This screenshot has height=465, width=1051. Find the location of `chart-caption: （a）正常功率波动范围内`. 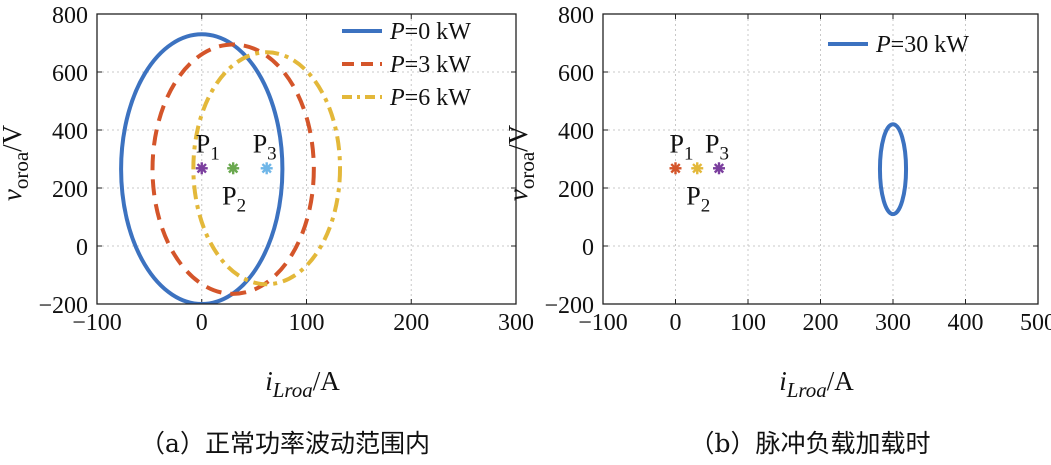

chart-caption: （a）正常功率波动范围内 is located at coordinates (285, 443).